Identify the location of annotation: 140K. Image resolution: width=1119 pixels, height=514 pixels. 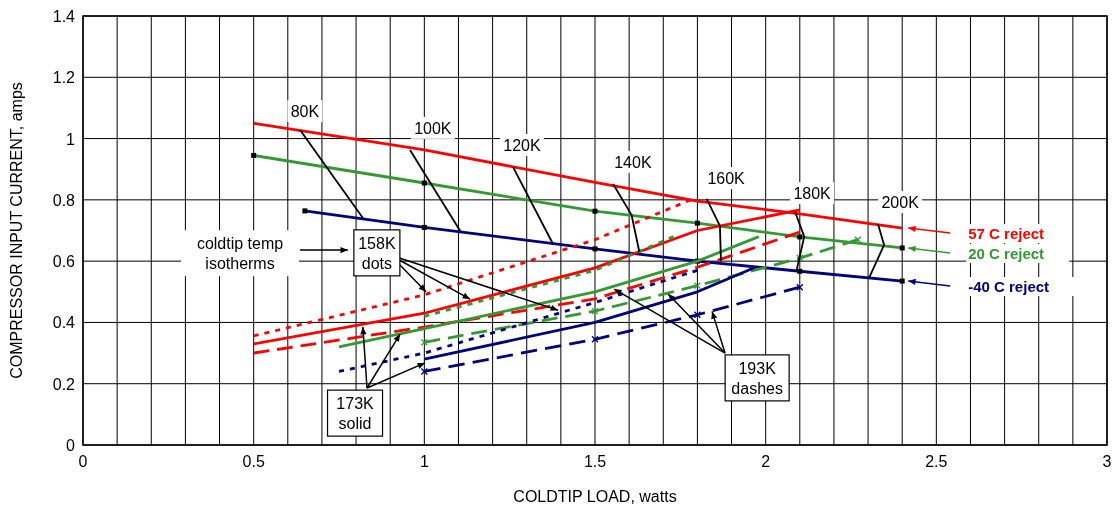
(633, 162).